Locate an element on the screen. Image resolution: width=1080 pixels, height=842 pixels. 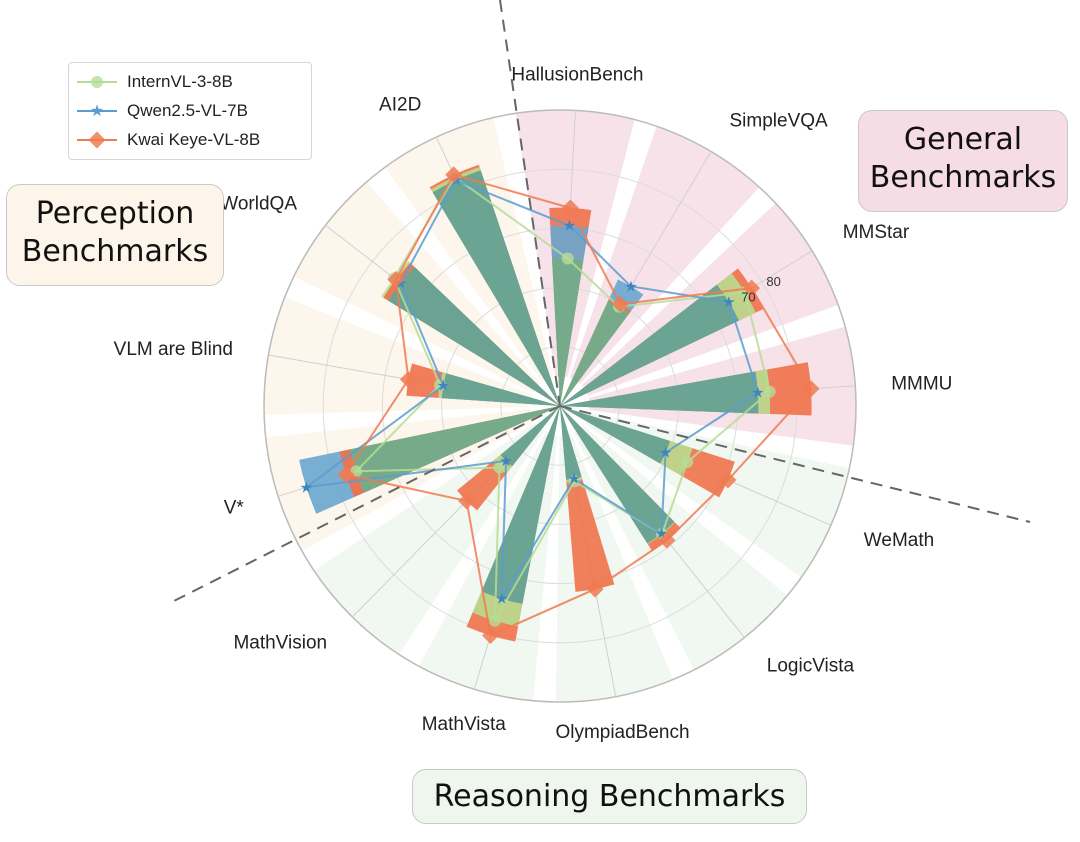
axis-label: HallusionBench is located at coordinates (577, 75).